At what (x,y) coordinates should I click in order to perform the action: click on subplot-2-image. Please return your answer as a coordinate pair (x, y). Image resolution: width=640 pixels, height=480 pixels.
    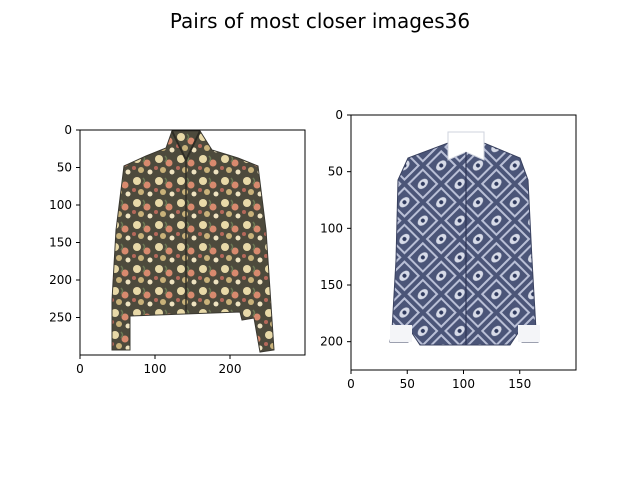
    Looking at the image, I should click on (464, 238).